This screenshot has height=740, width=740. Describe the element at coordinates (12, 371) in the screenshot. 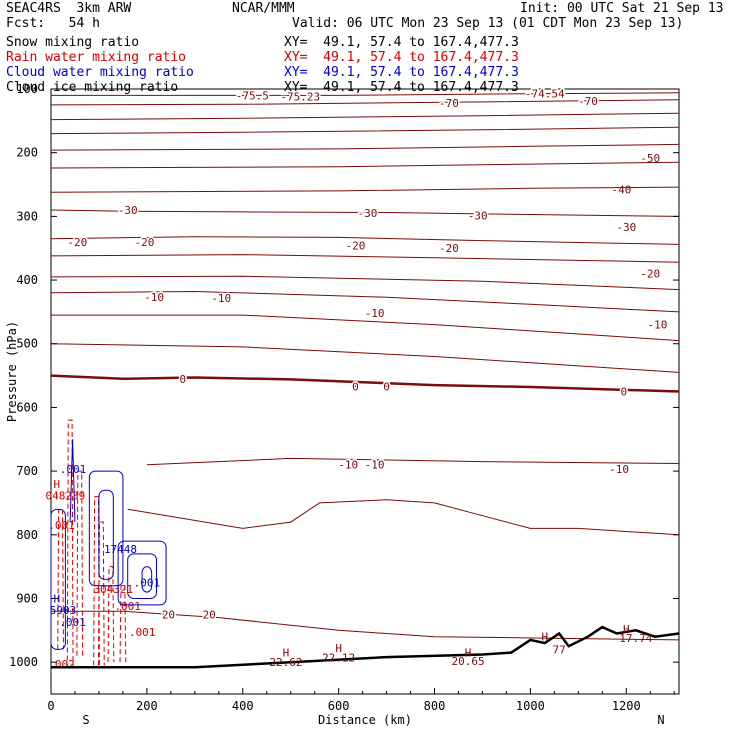

I see `y-axis-label: Pressure (hPa)` at that location.